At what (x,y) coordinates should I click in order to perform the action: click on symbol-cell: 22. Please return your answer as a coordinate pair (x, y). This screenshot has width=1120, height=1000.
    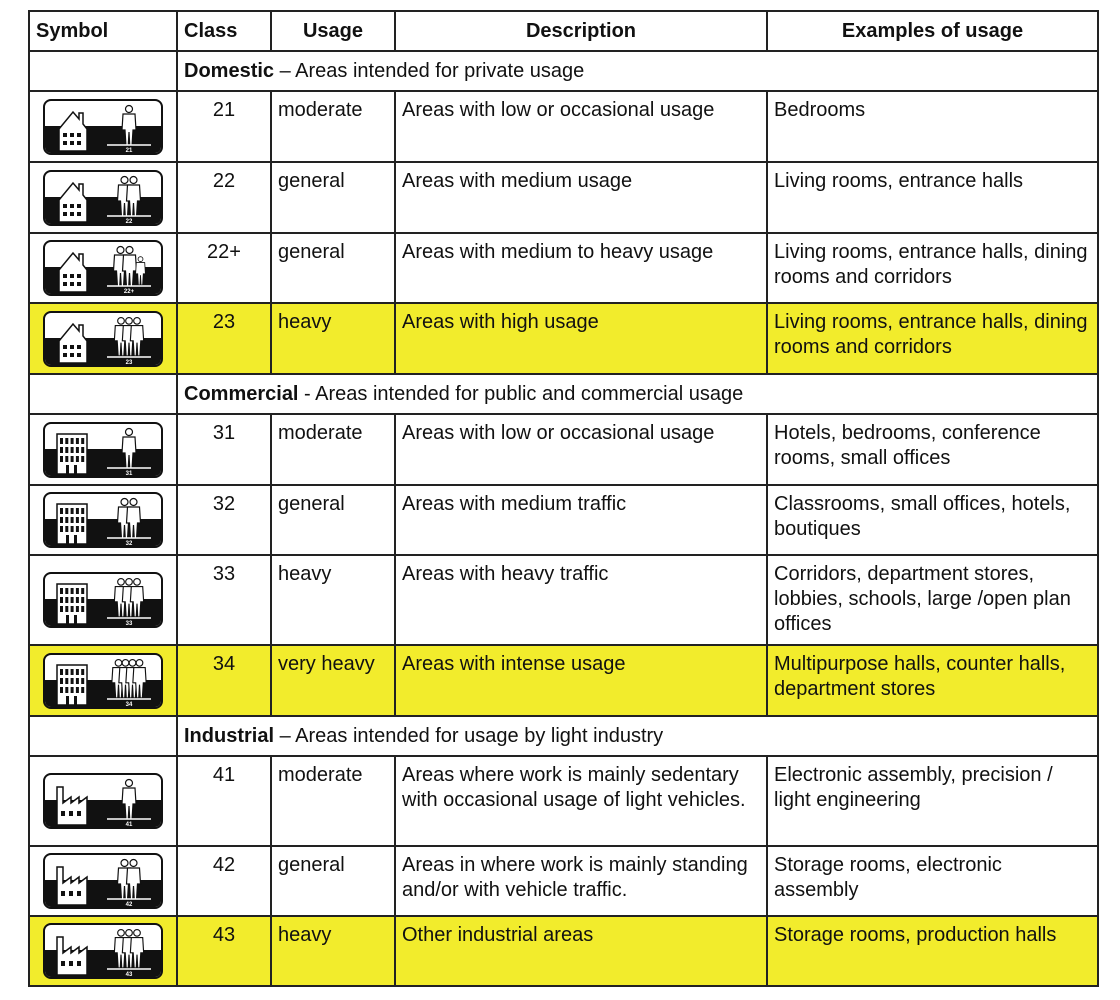
    Looking at the image, I should click on (103, 197).